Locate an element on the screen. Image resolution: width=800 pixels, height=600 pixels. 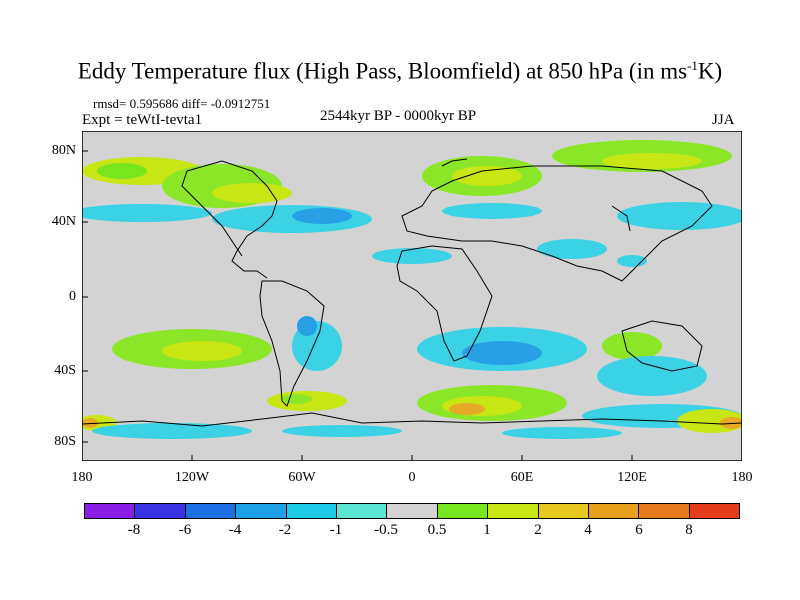
colorbar-label: 0.5 is located at coordinates (437, 530).